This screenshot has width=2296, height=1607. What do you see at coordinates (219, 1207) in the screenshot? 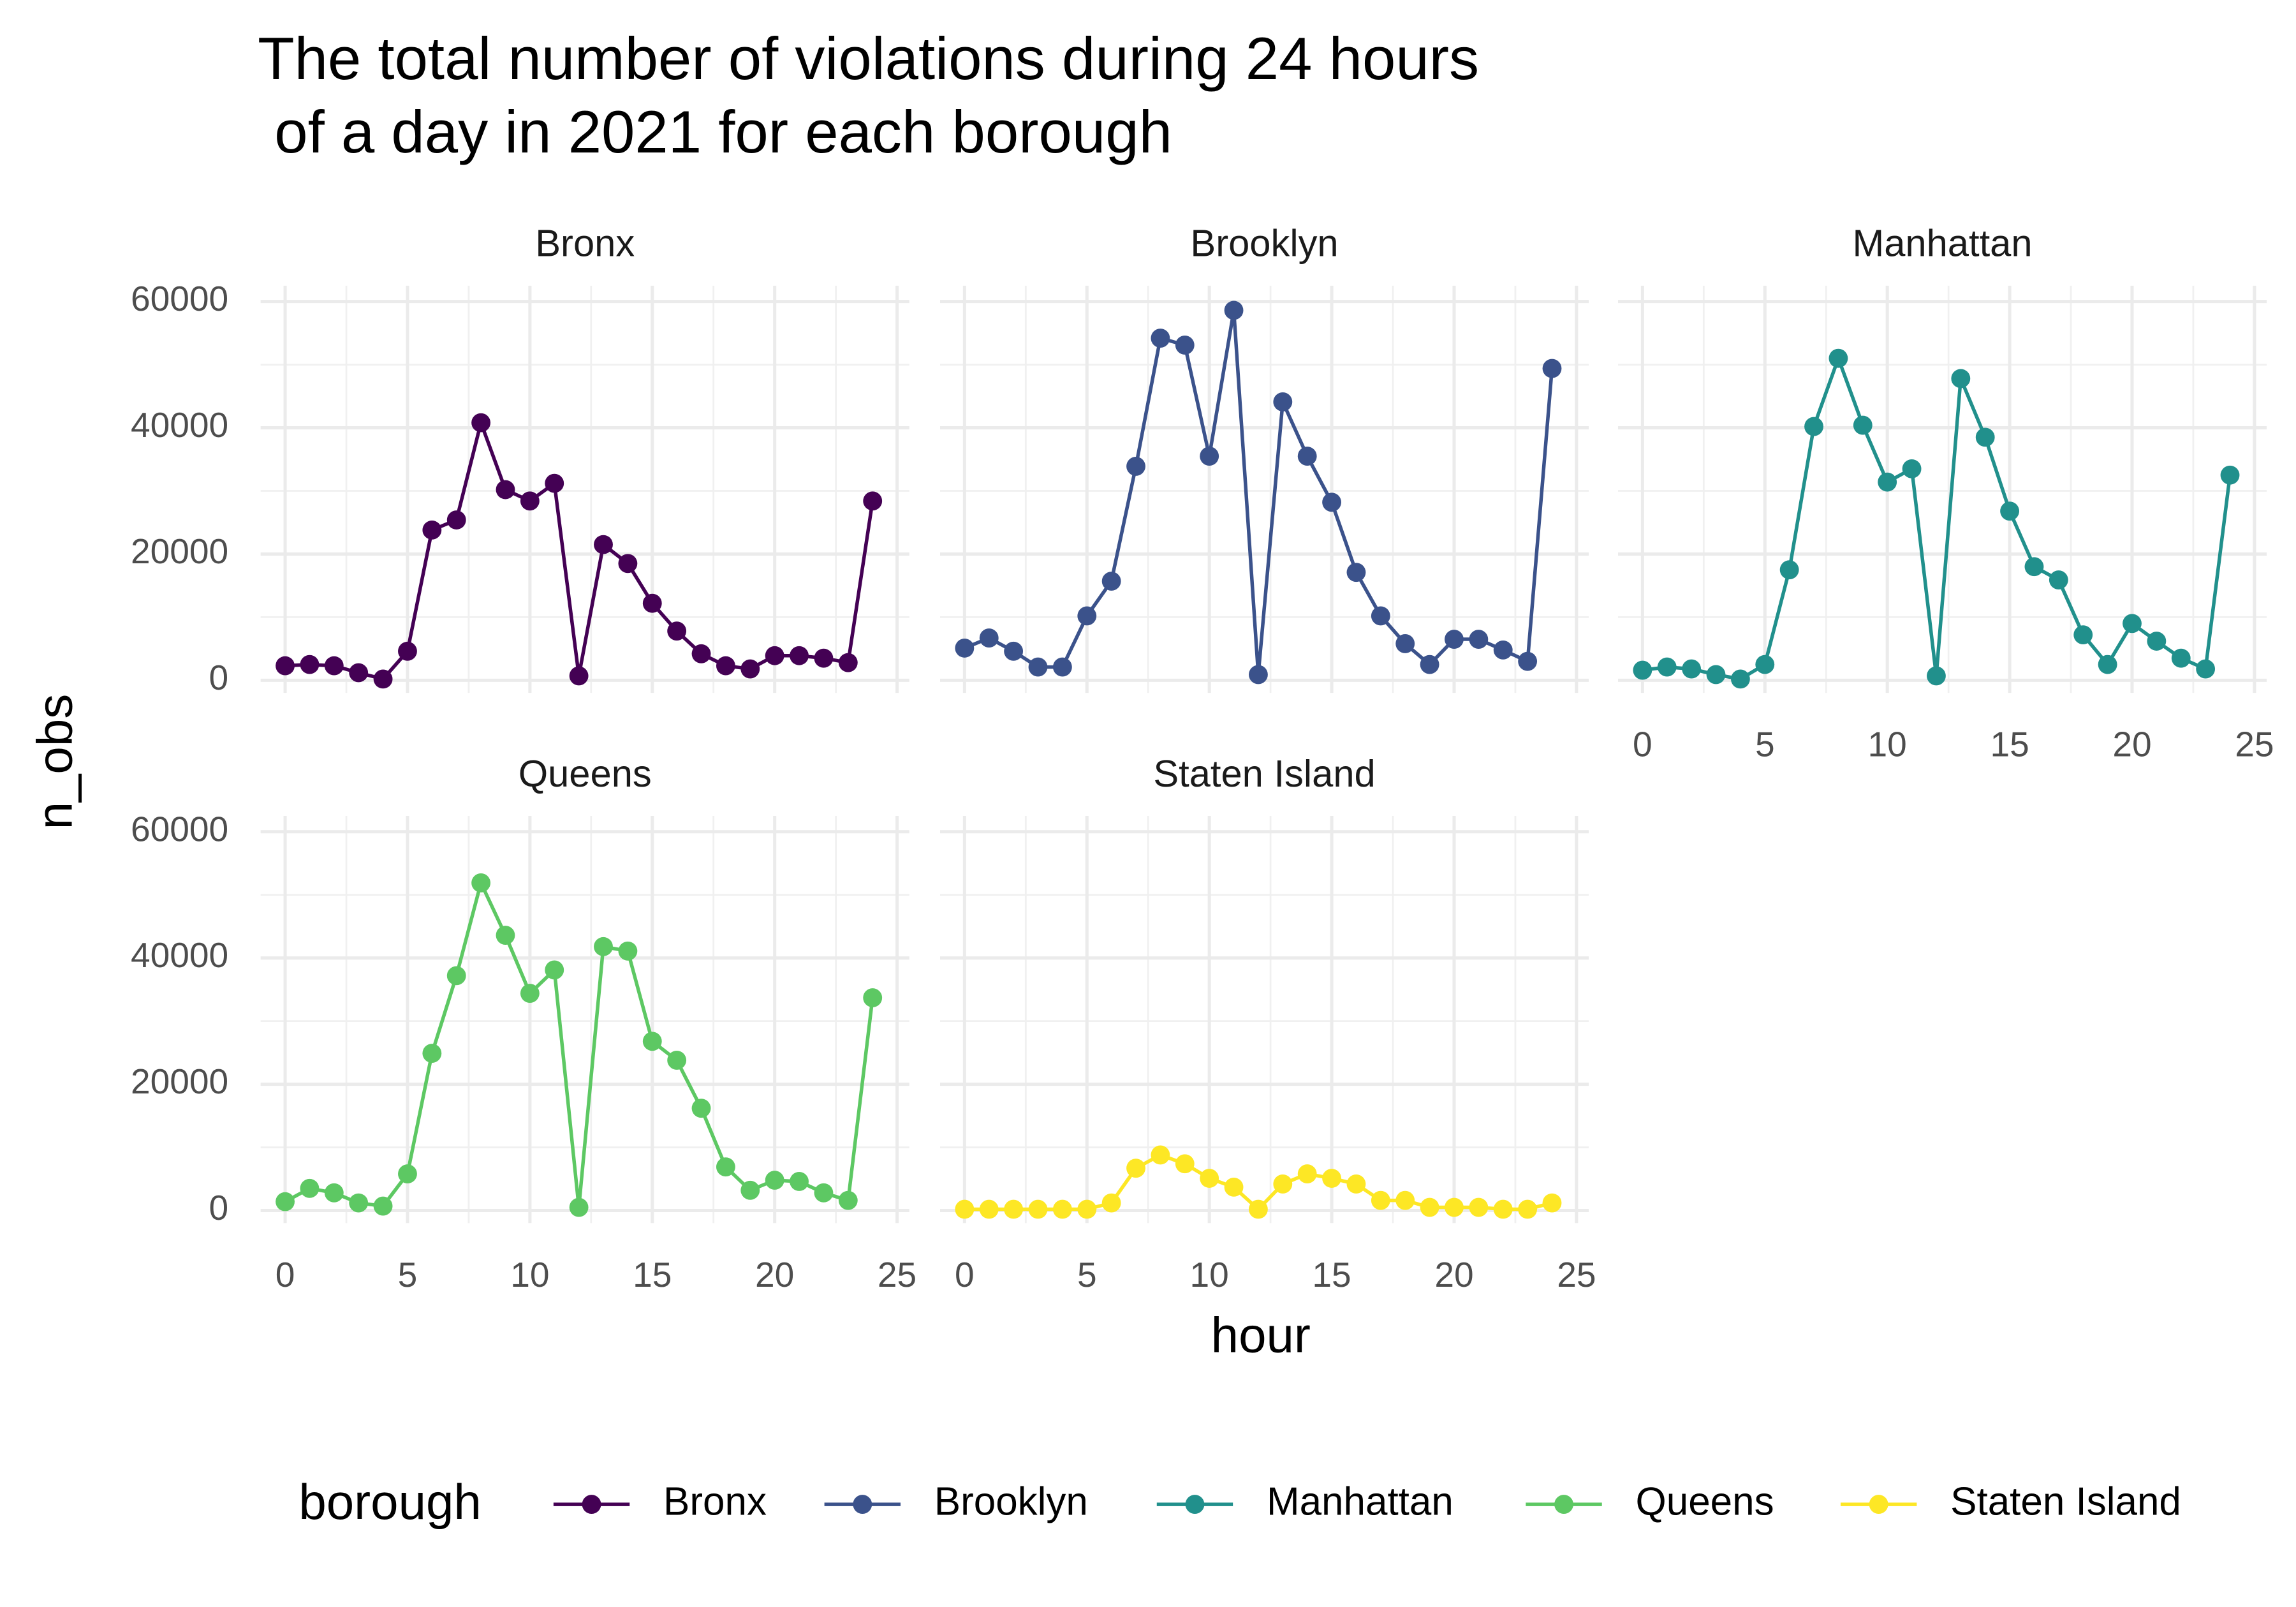
I see `y-tick-label: 0` at bounding box center [219, 1207].